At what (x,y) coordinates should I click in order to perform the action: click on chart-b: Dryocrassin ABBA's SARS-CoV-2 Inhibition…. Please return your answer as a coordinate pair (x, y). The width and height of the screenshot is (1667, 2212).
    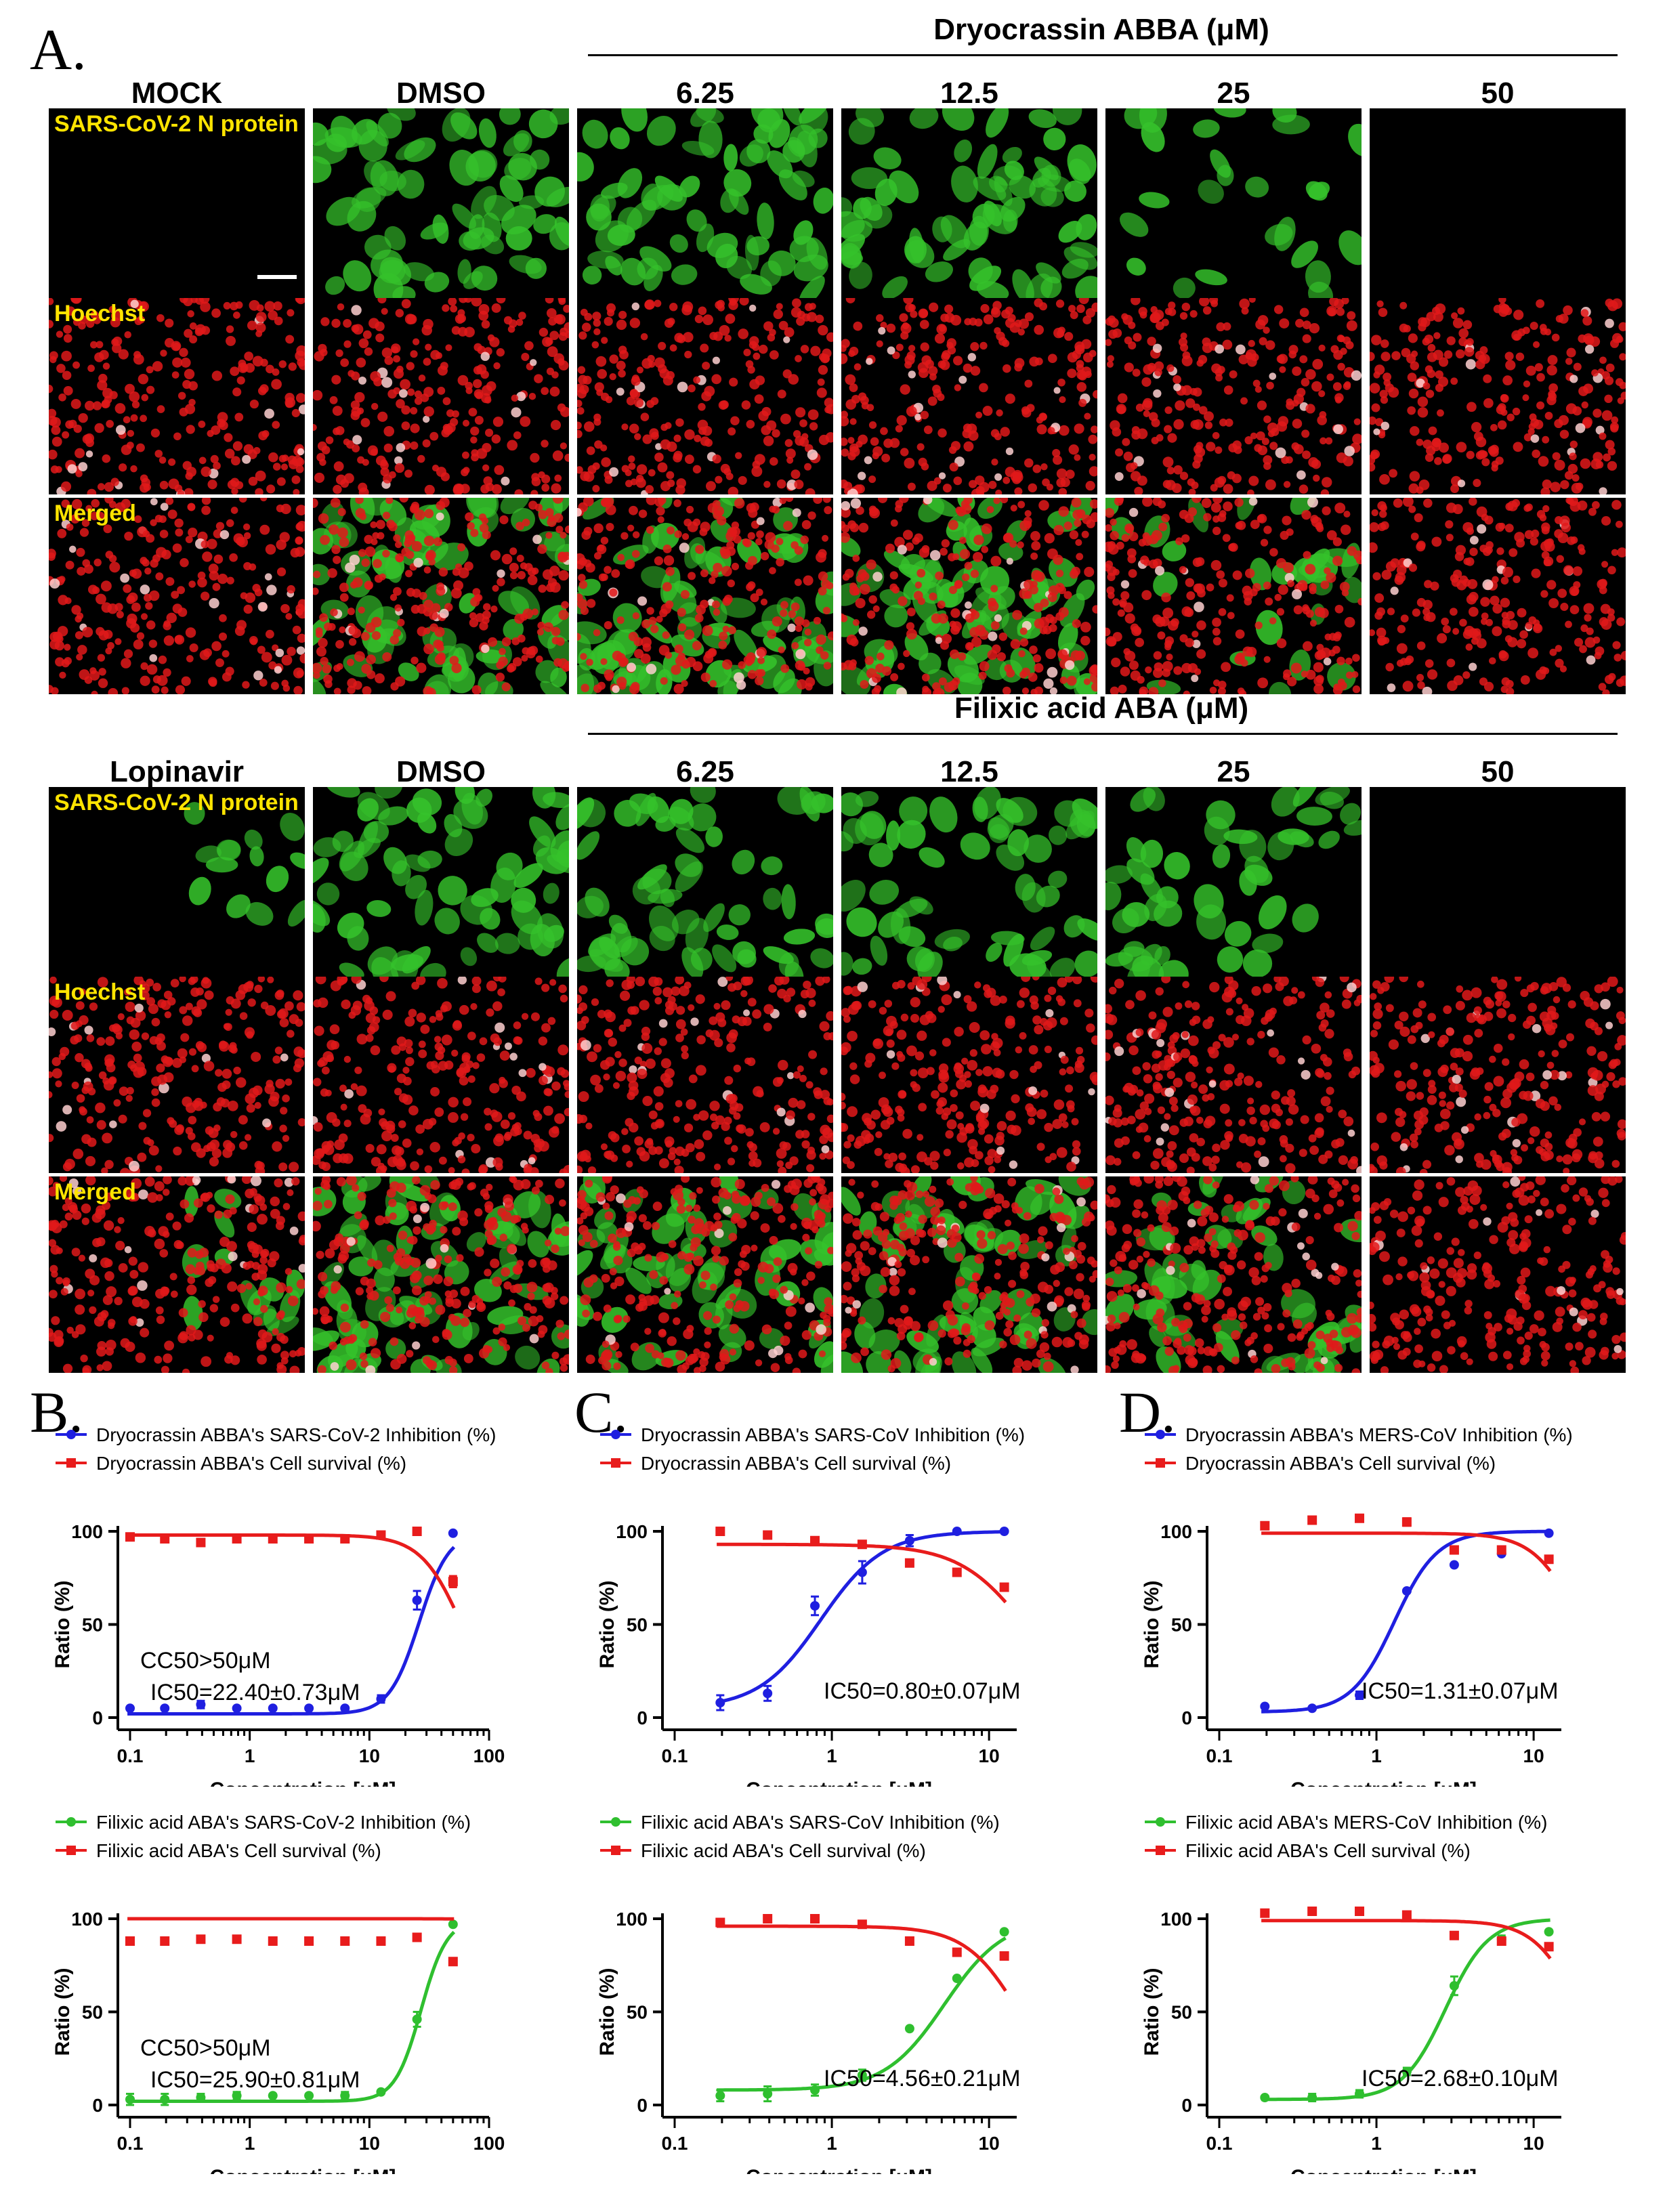
    Looking at the image, I should click on (278, 1605).